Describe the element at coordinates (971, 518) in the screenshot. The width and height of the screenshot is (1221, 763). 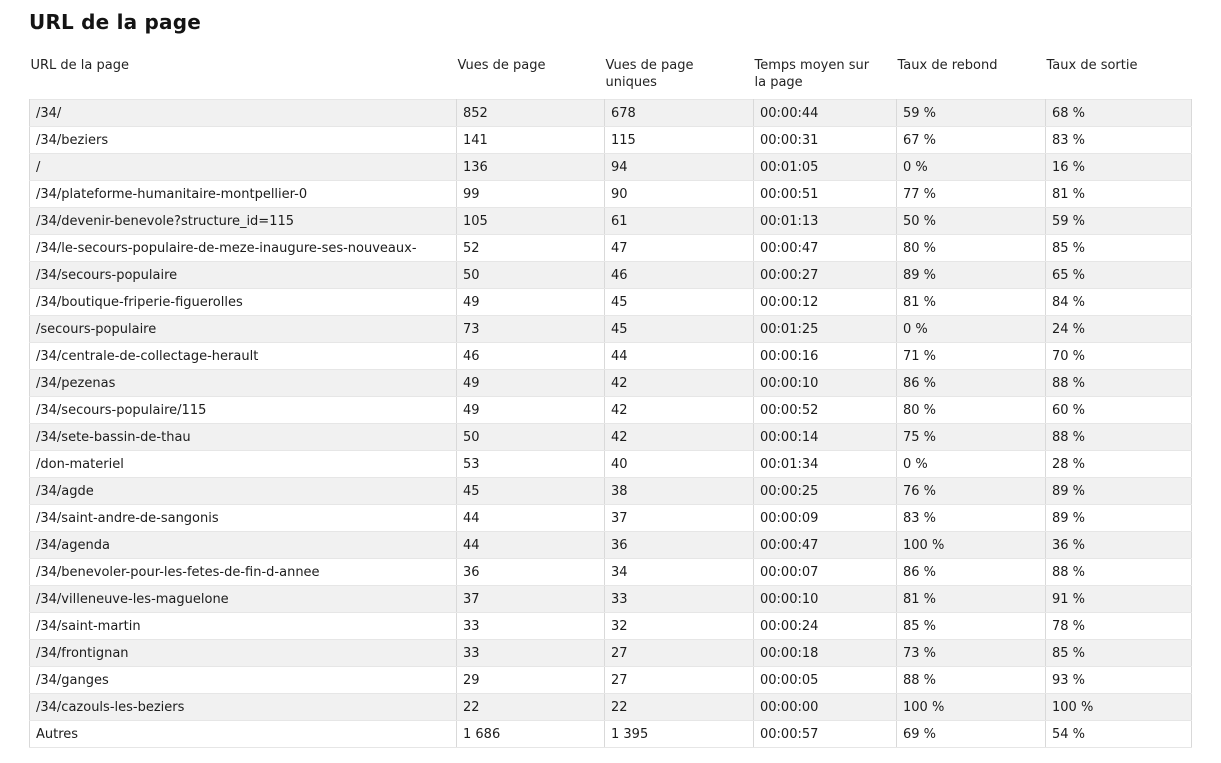
I see `bounce-rate-cell: 83 %` at that location.